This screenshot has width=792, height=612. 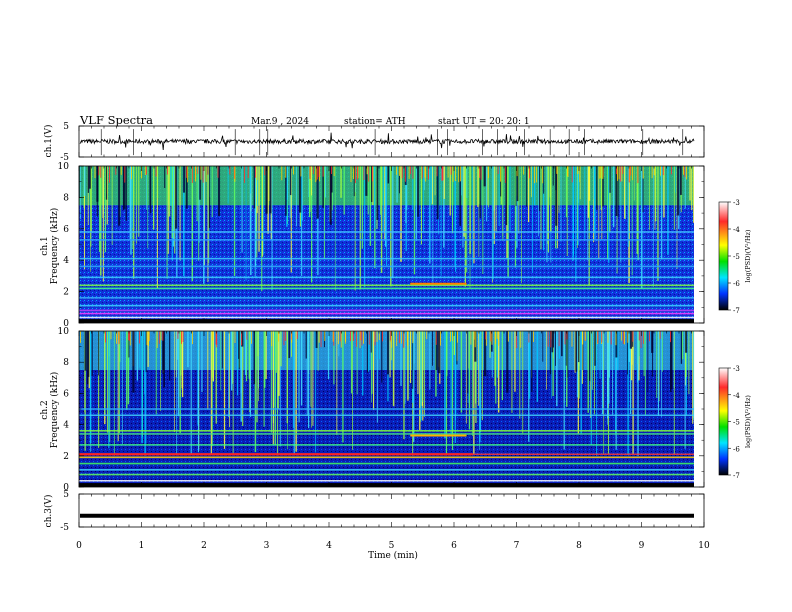 What do you see at coordinates (79, 546) in the screenshot?
I see `x-tick-label: 0` at bounding box center [79, 546].